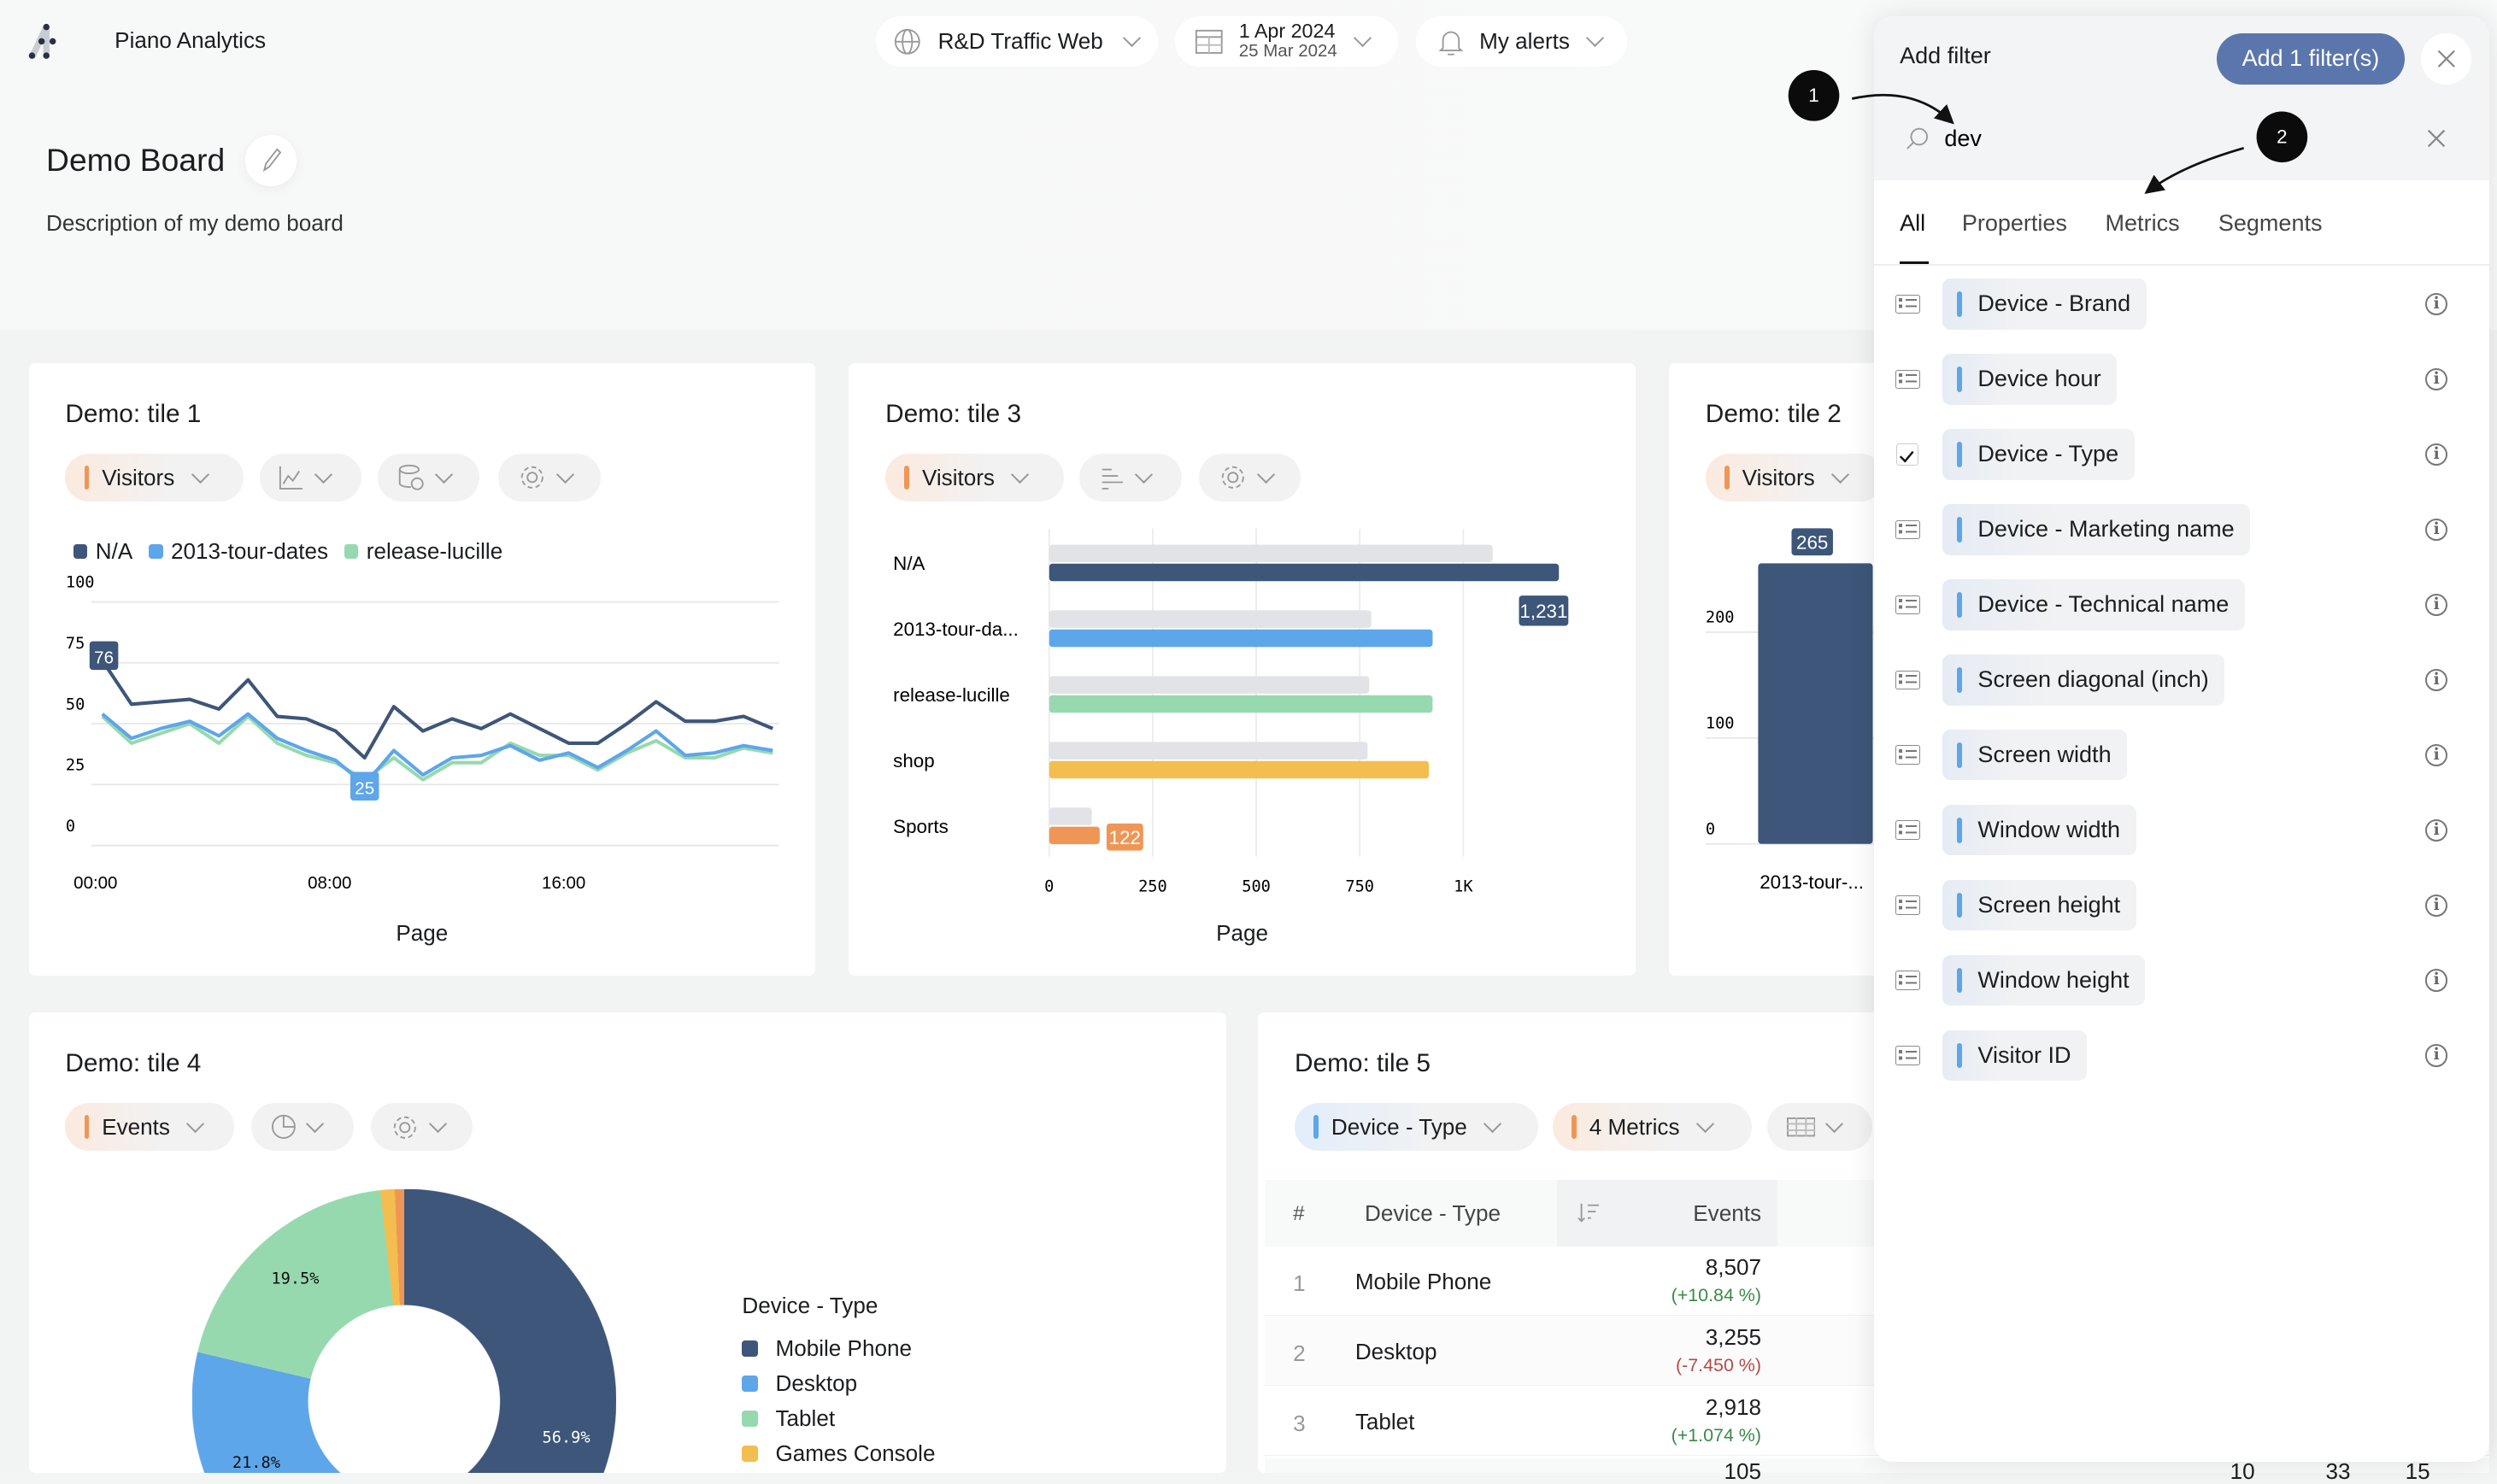 Image resolution: width=2497 pixels, height=1484 pixels. I want to click on site-selector: R&D Traffic Web, so click(1017, 41).